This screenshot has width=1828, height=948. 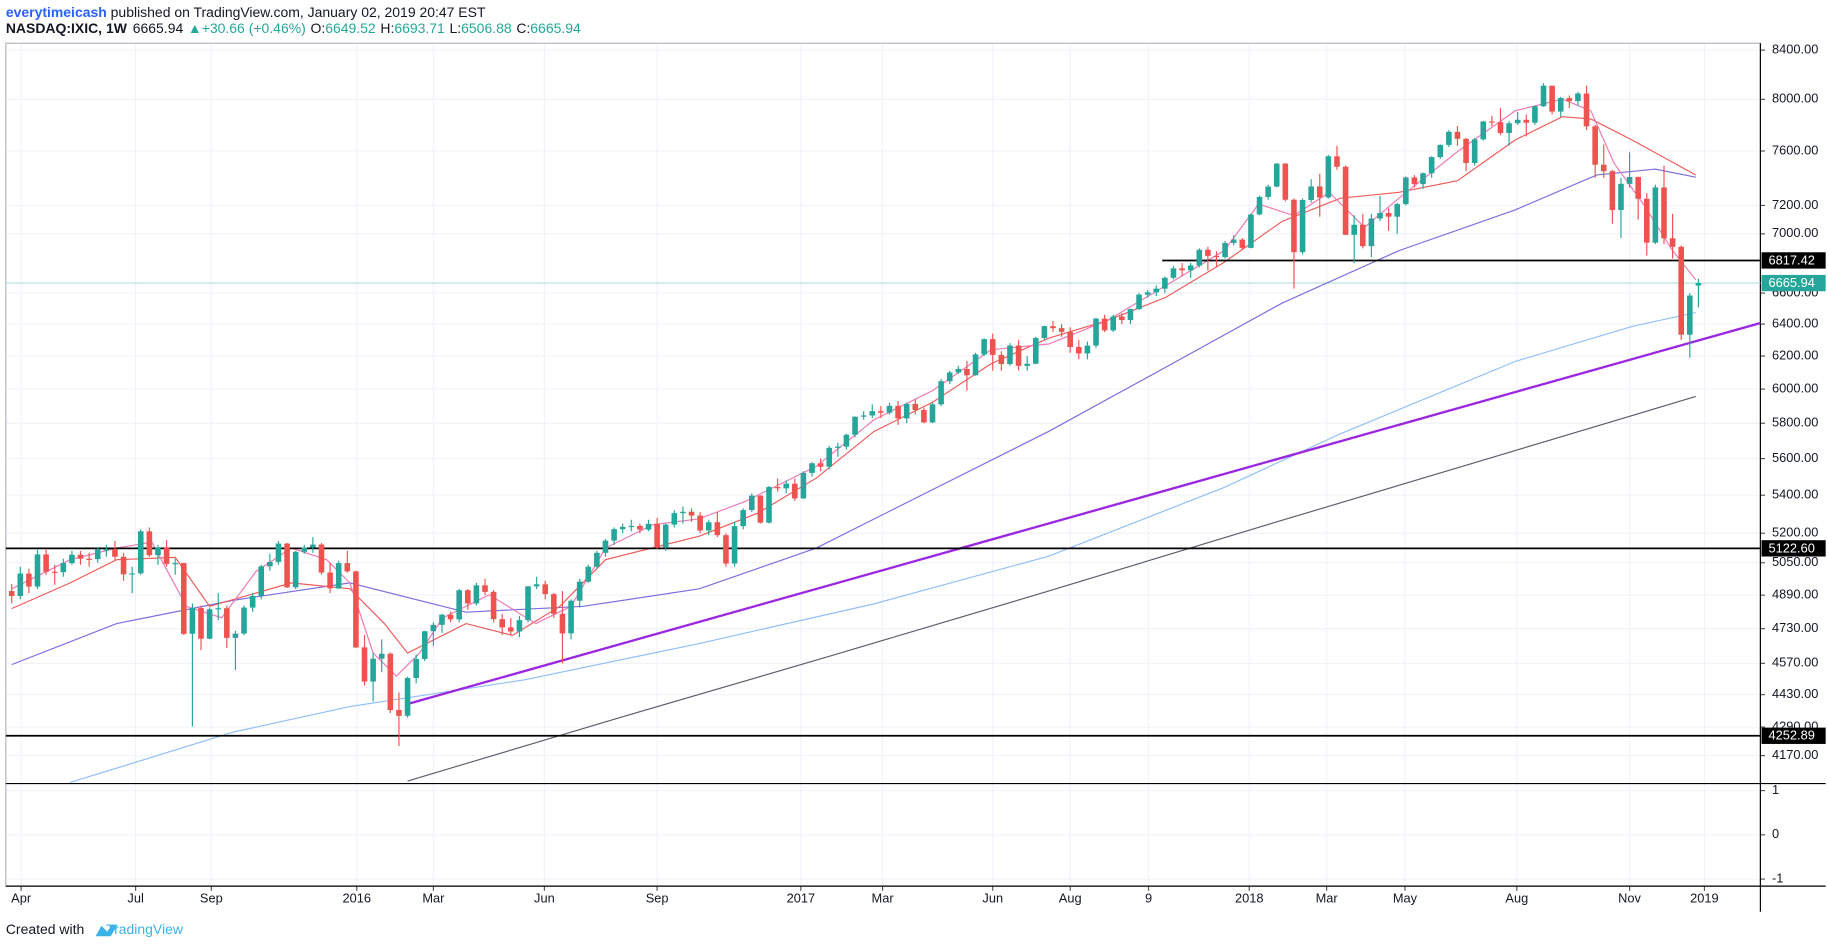 I want to click on y-tick-label: 4430.00, so click(x=1795, y=693).